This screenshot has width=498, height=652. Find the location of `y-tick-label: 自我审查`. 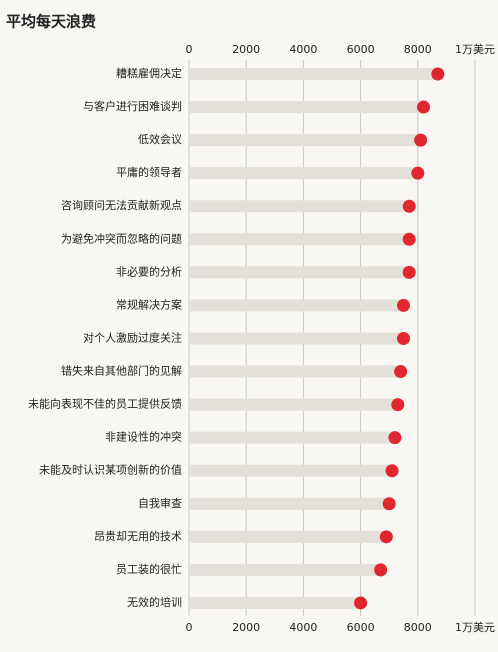

y-tick-label: 自我审查 is located at coordinates (160, 503).